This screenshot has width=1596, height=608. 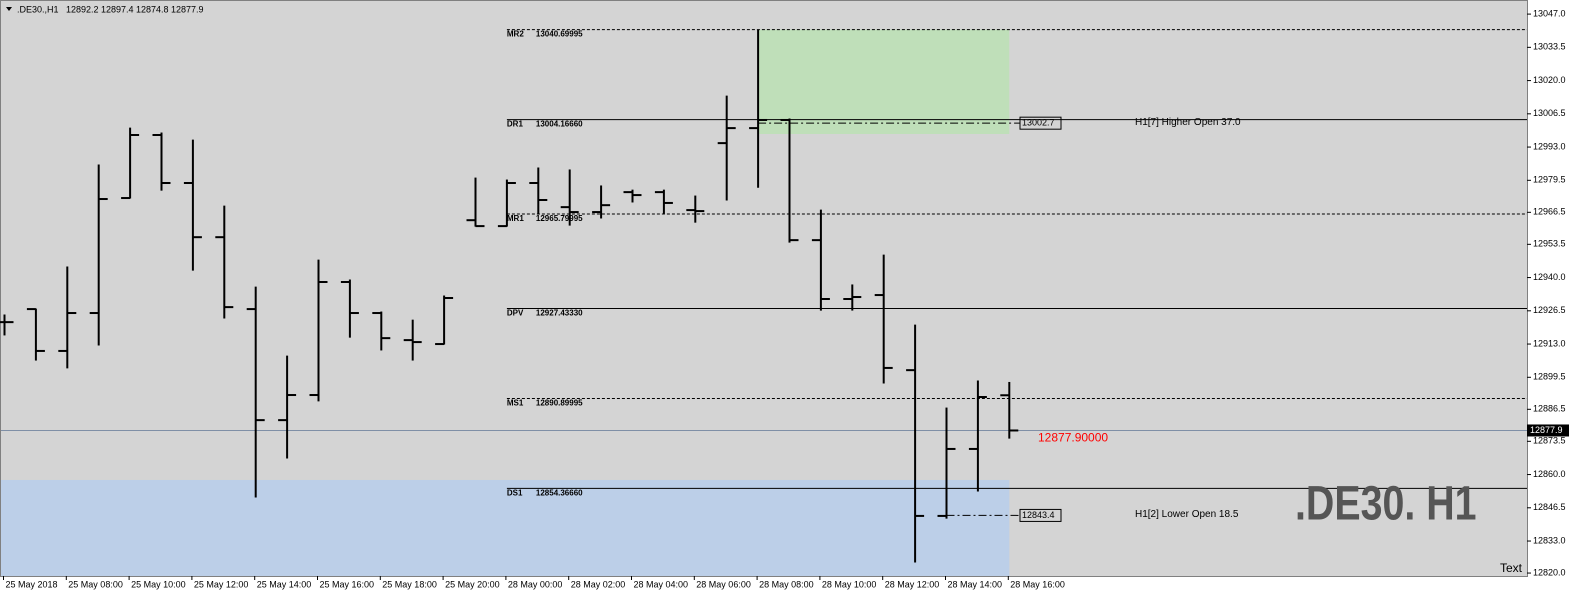 What do you see at coordinates (347, 584) in the screenshot?
I see `x-tick-label: 25 May 16:00` at bounding box center [347, 584].